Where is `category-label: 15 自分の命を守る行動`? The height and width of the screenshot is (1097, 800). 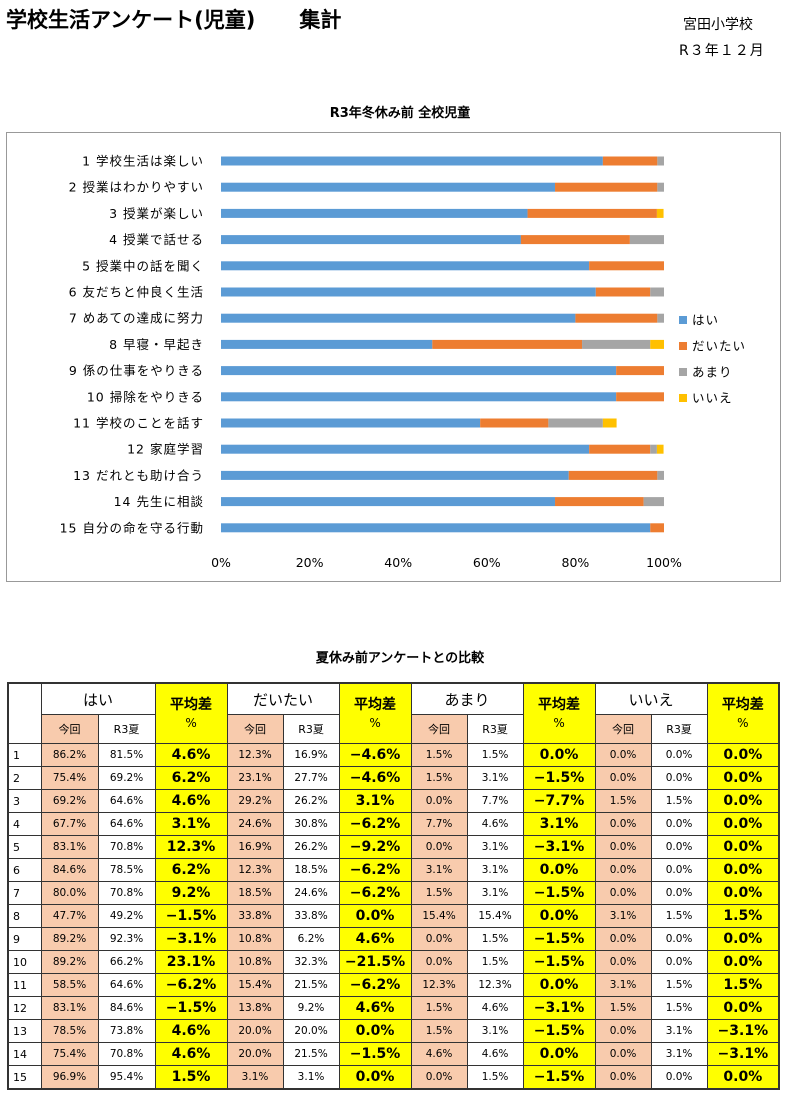 category-label: 15 自分の命を守る行動 is located at coordinates (132, 527).